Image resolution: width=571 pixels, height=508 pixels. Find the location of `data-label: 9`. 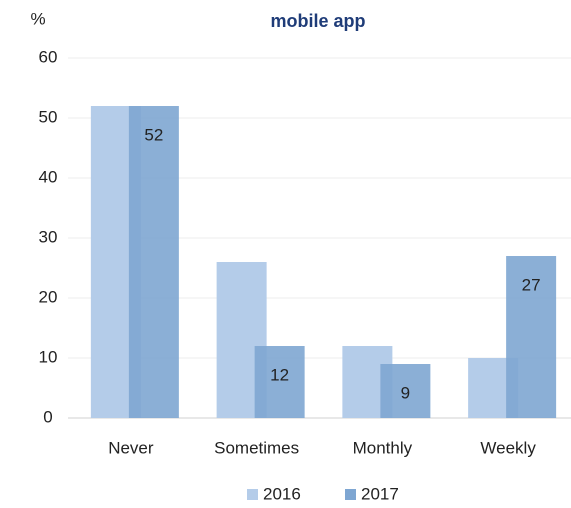

data-label: 9 is located at coordinates (405, 392).